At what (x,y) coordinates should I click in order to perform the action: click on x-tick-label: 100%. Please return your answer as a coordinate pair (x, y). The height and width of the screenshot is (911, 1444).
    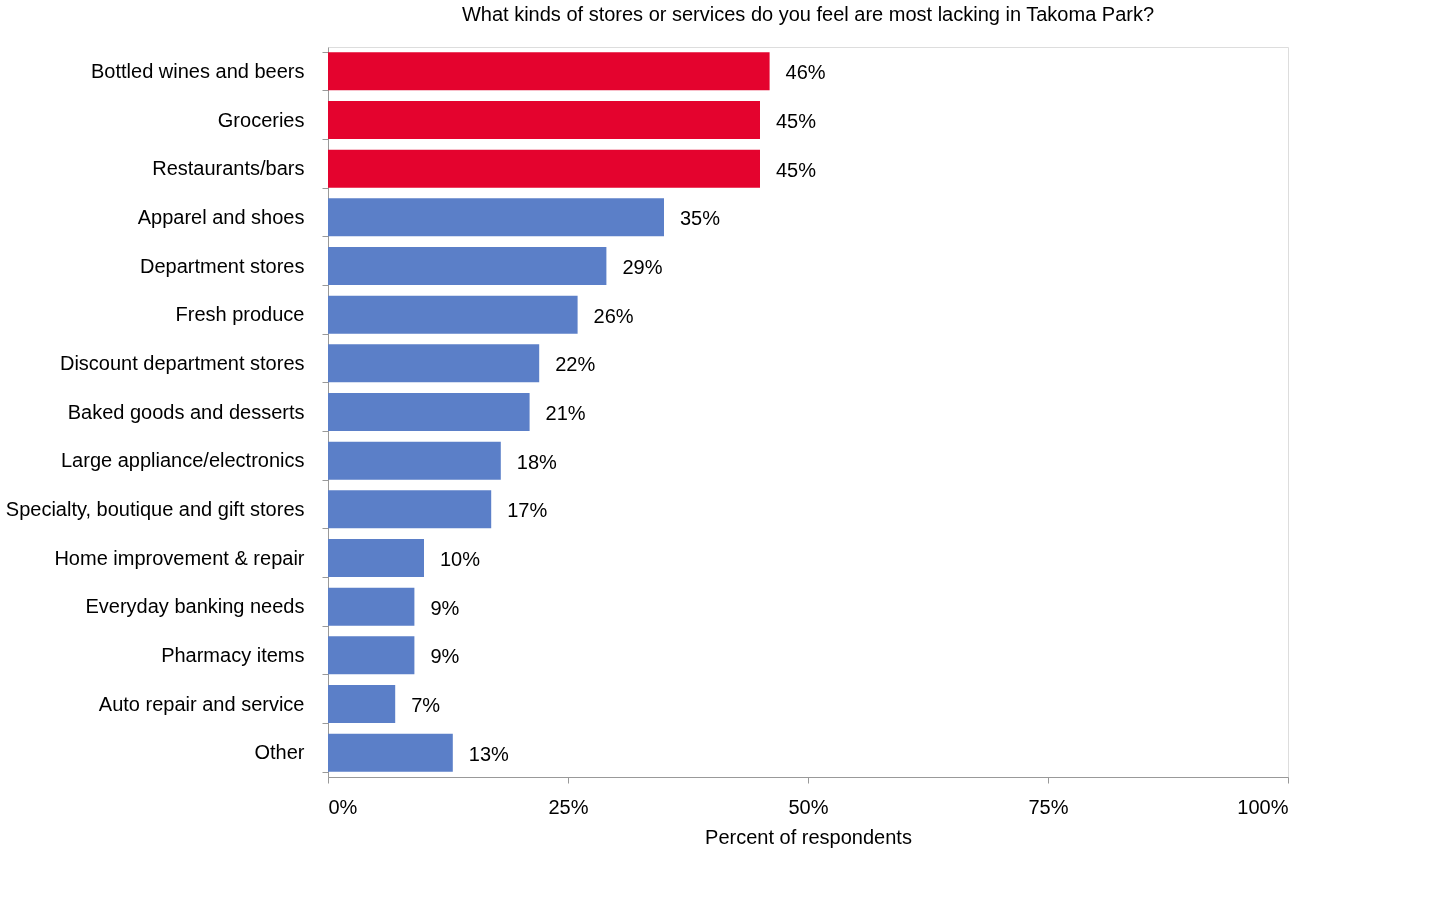
    Looking at the image, I should click on (1263, 806).